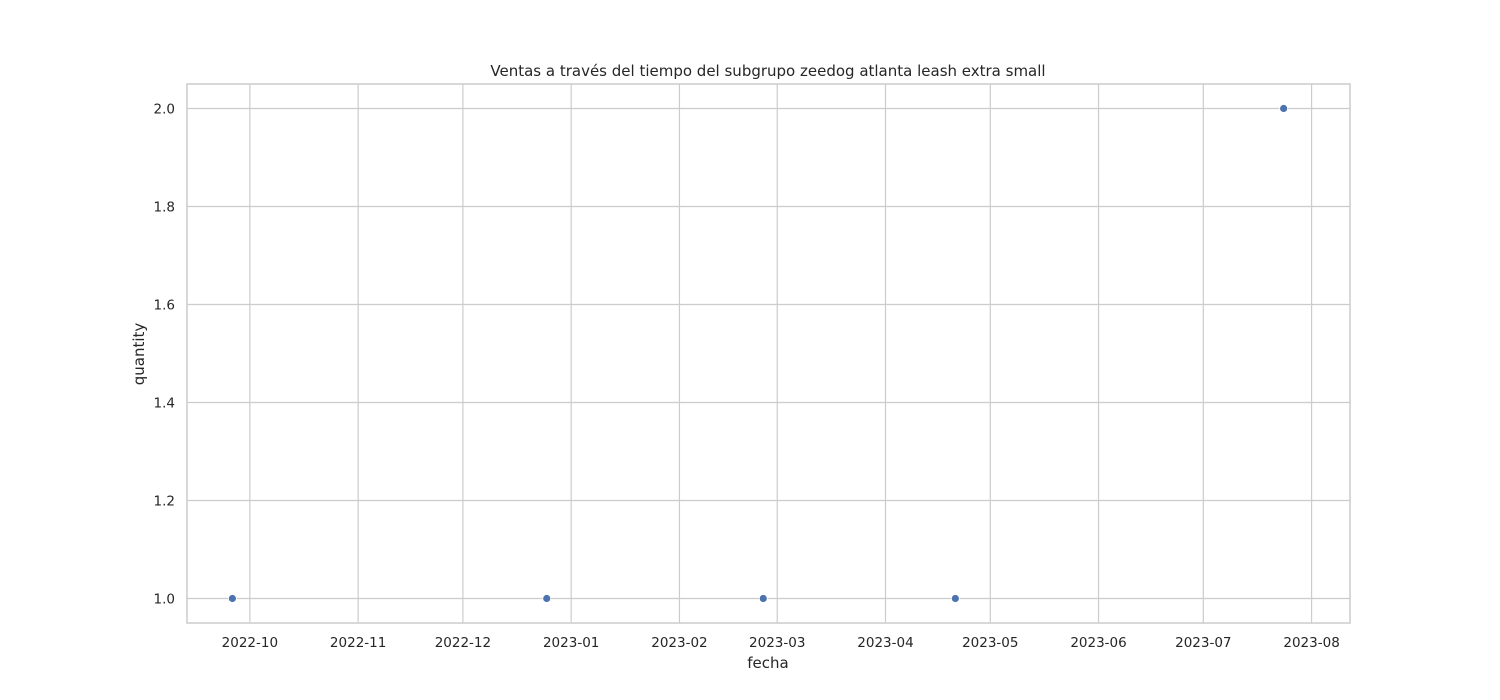 This screenshot has width=1500, height=700. I want to click on x-tick-label: 2022-10, so click(250, 643).